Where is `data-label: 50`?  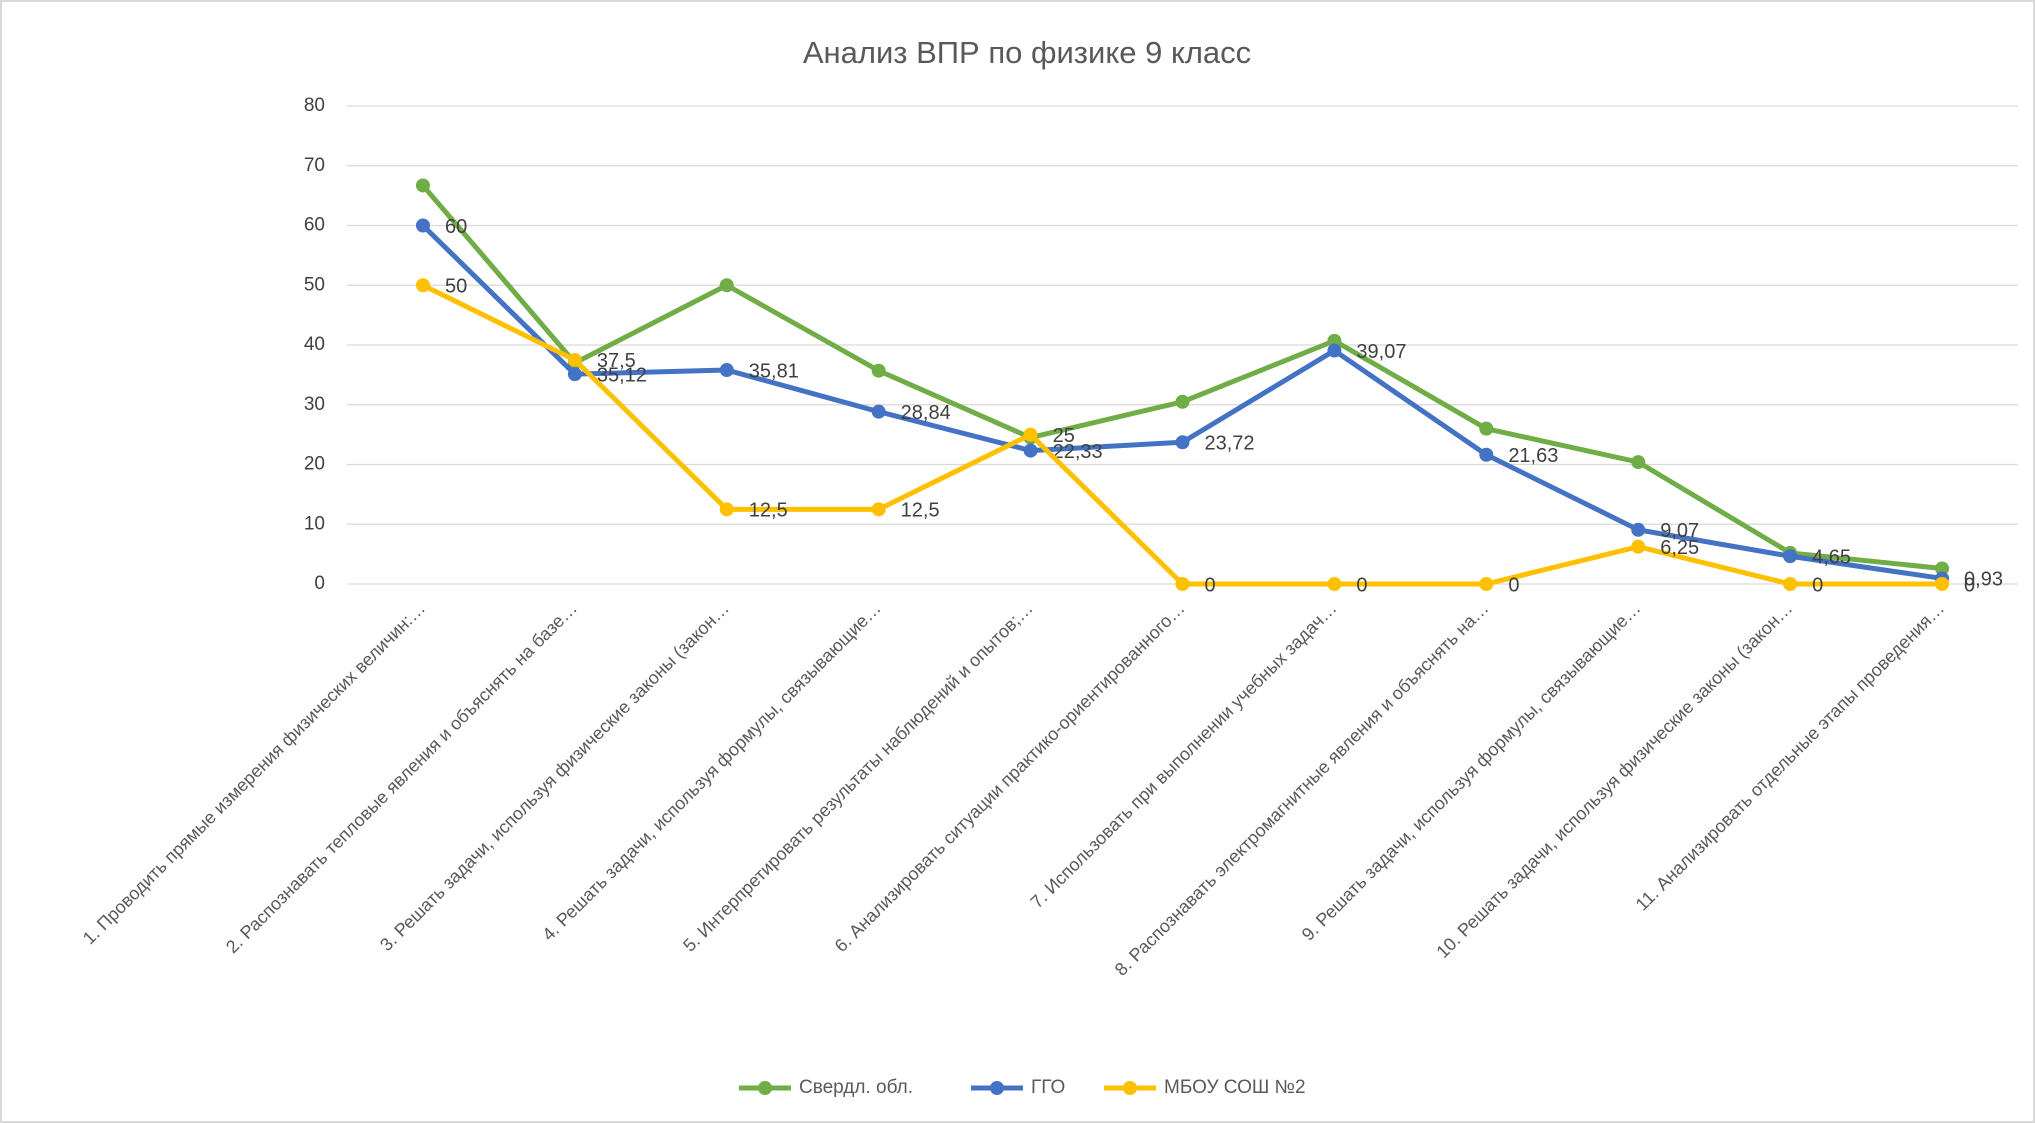
data-label: 50 is located at coordinates (456, 287).